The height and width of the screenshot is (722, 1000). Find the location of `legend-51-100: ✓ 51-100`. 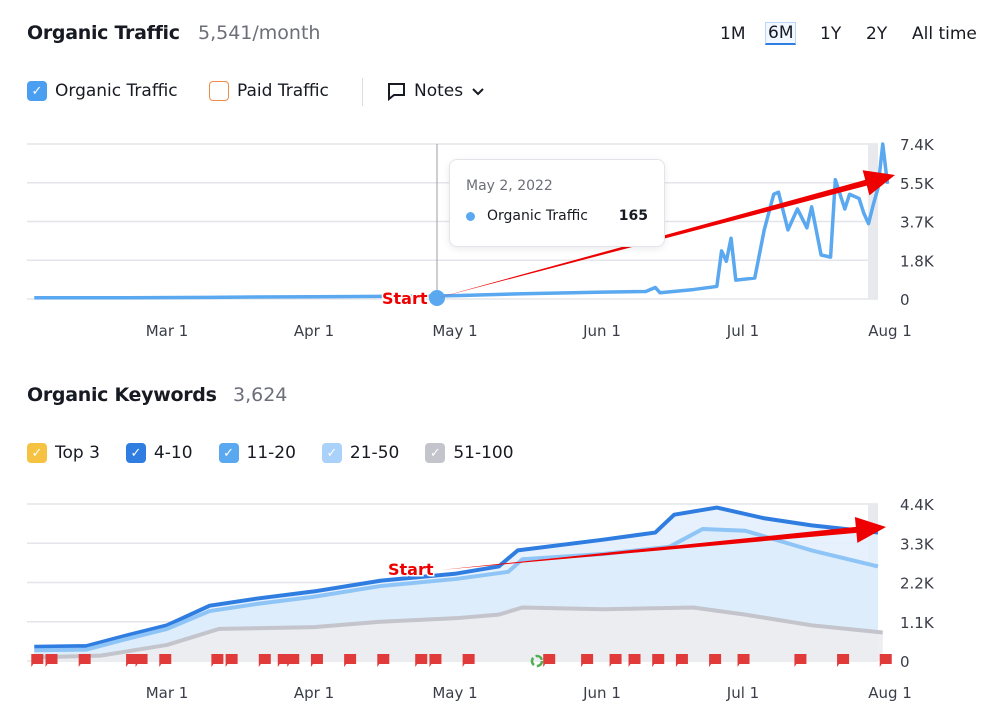

legend-51-100: ✓ 51-100 is located at coordinates (469, 453).